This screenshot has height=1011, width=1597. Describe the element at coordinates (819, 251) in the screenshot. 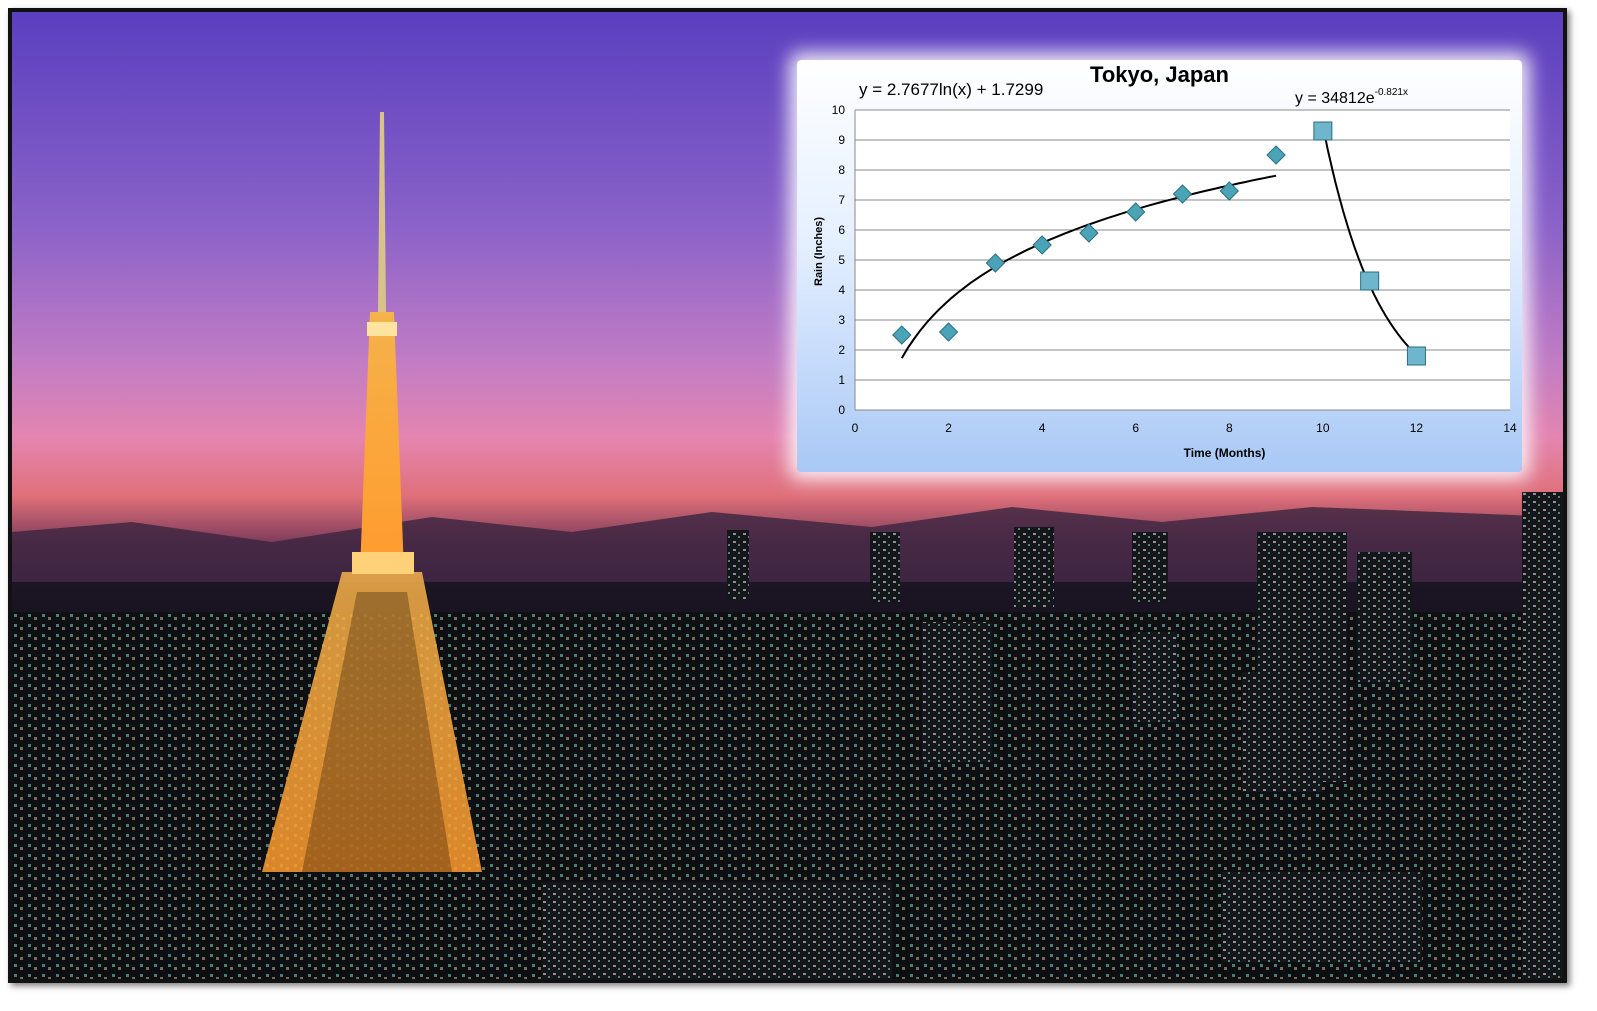

I see `y-axis-label: Rain (Inches)` at that location.